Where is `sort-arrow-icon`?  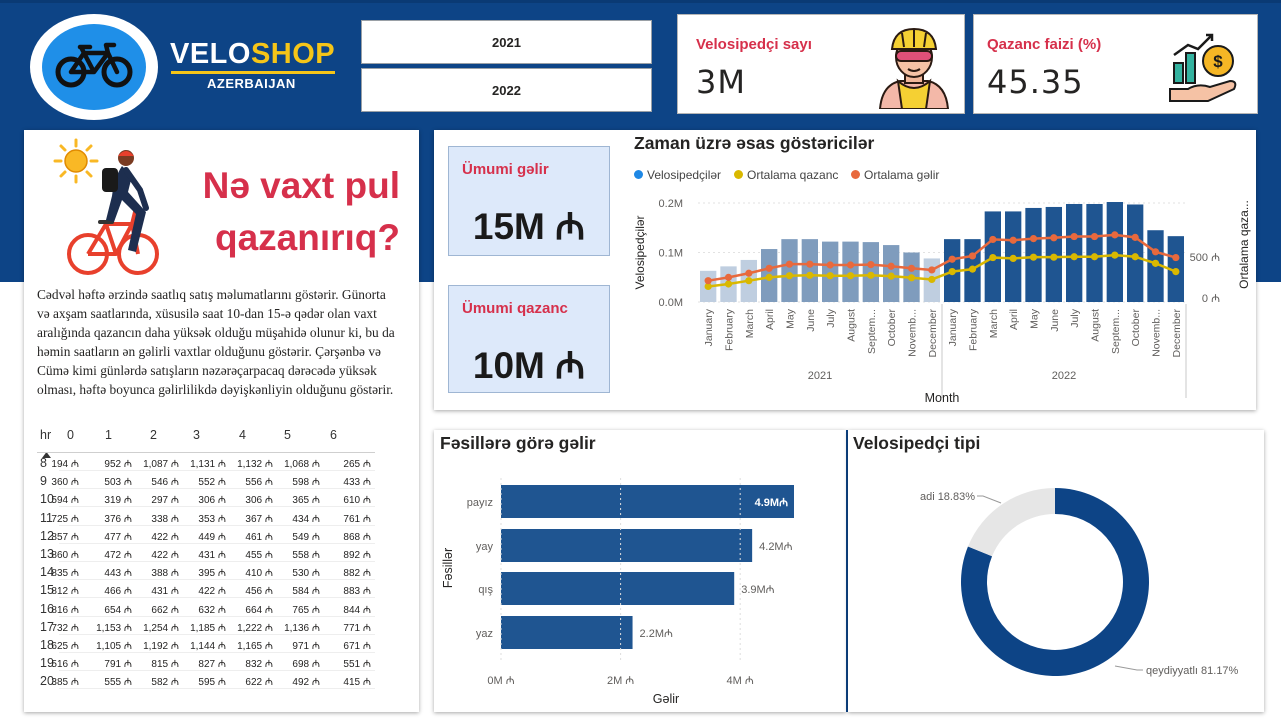 sort-arrow-icon is located at coordinates (46, 454).